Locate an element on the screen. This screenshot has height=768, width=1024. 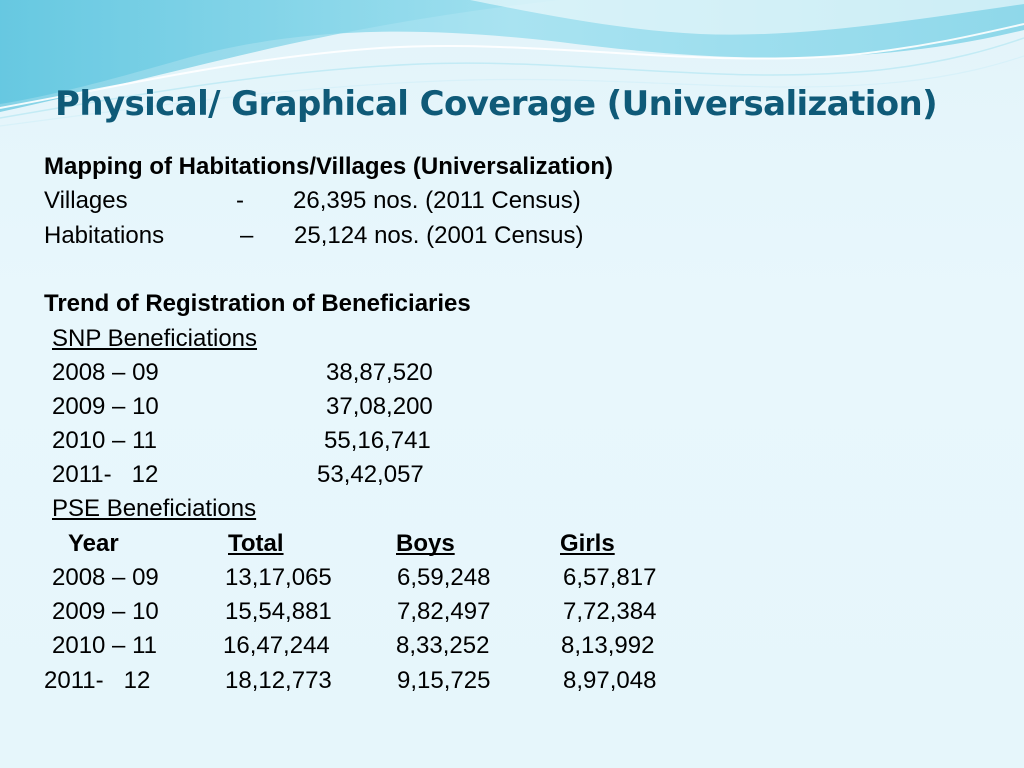
pse-row-year: 2011- 12 is located at coordinates (97, 680).